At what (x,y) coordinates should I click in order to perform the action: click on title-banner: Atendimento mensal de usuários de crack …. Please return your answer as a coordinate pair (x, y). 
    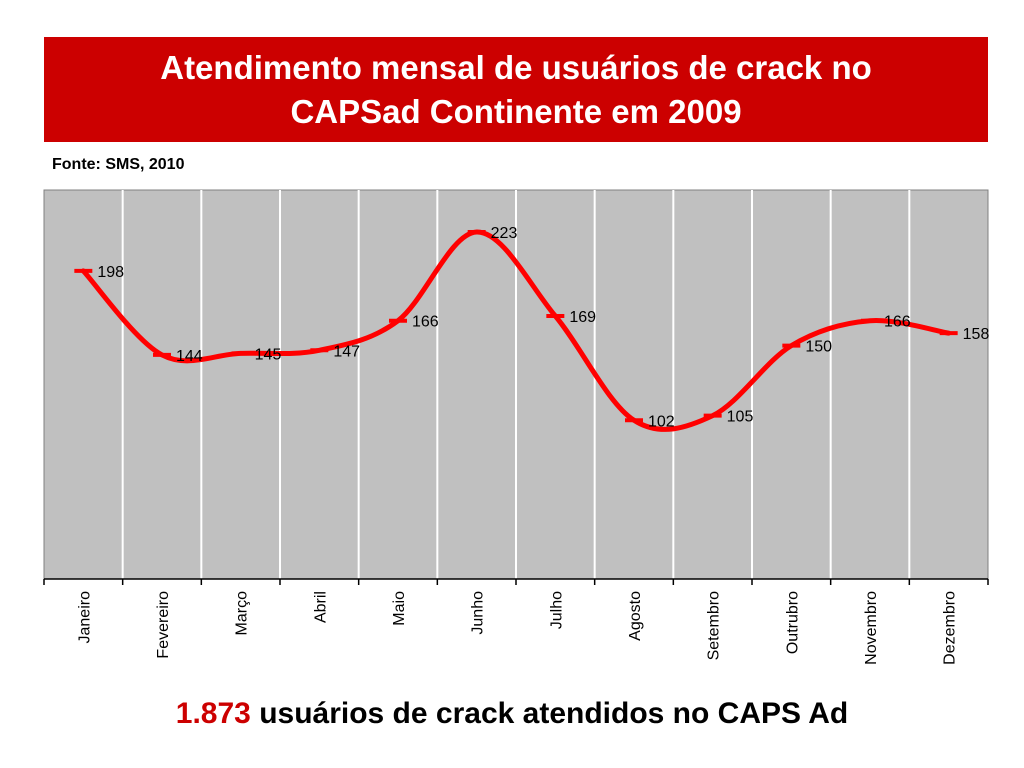
    Looking at the image, I should click on (516, 89).